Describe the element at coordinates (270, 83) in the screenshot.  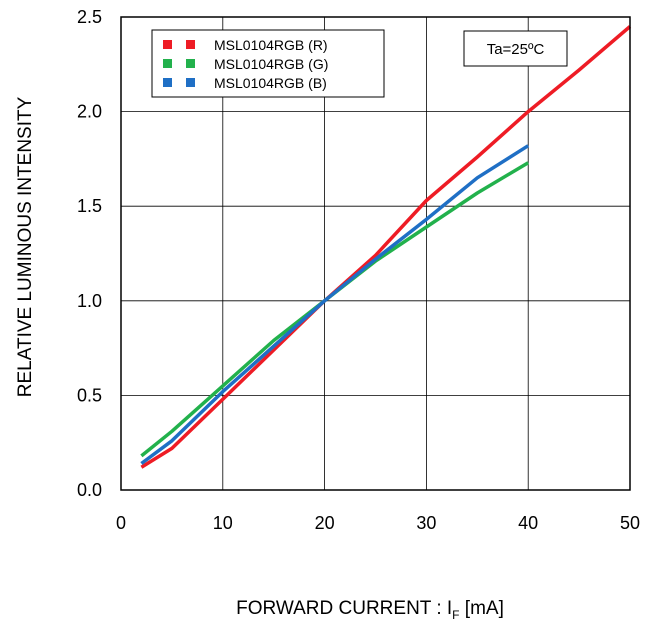
I see `legend-label-2: MSL0104RGB (B)` at that location.